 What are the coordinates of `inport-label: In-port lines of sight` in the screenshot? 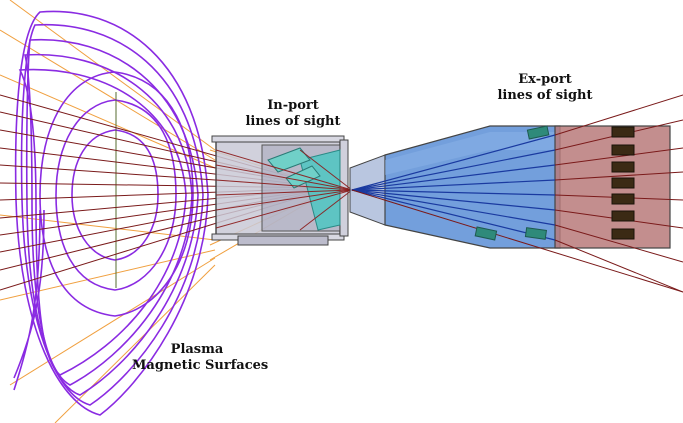 It's located at (293, 114).